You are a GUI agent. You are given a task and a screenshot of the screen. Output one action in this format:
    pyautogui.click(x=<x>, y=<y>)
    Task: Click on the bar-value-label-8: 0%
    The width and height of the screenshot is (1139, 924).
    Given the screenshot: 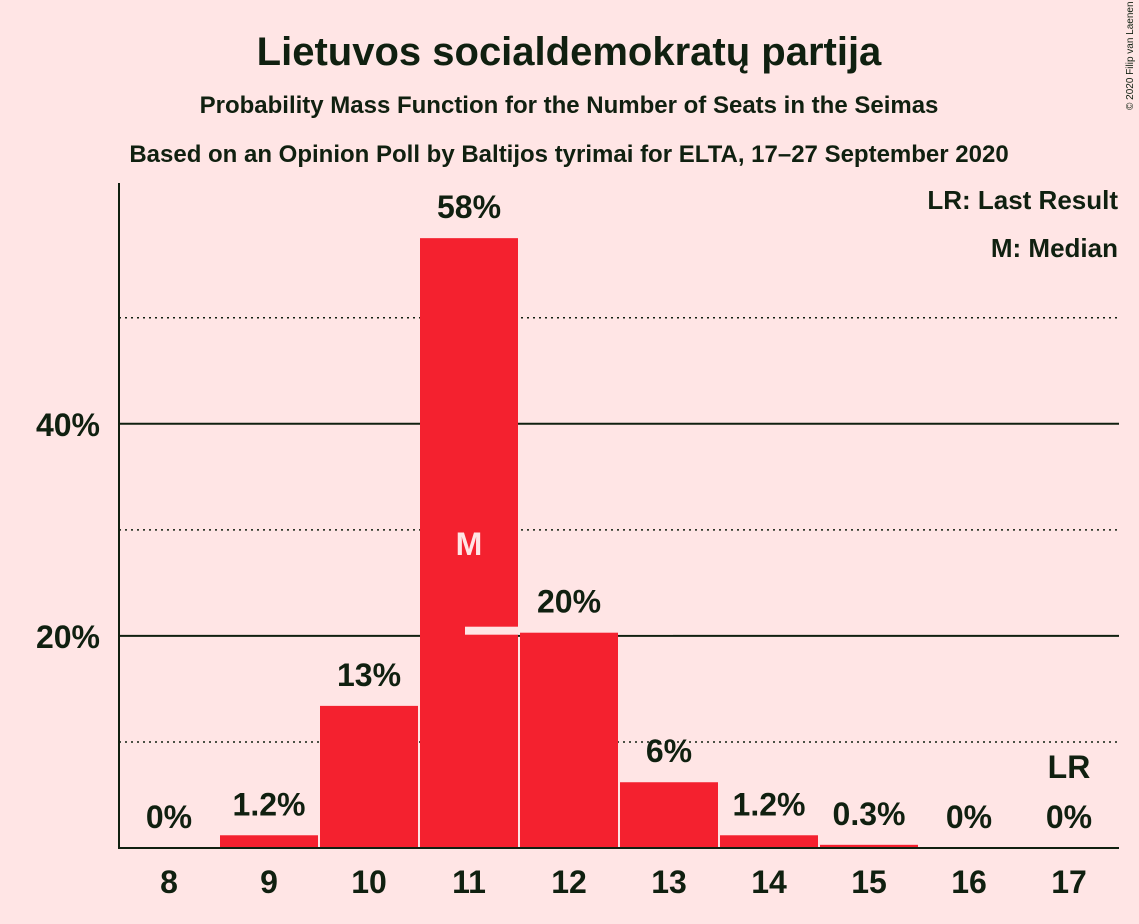 What is the action you would take?
    pyautogui.click(x=169, y=817)
    